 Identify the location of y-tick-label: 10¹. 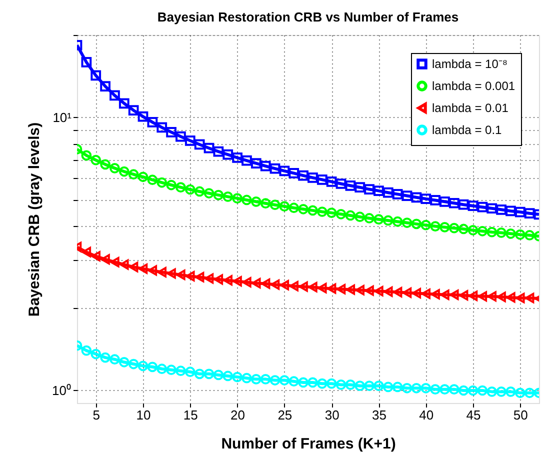
(62, 117).